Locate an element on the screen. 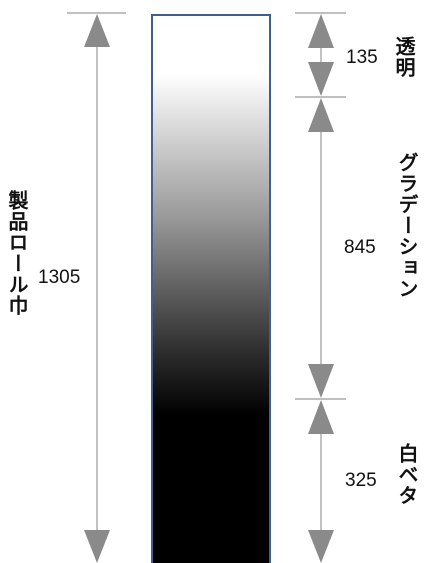  total-value: 1305 is located at coordinates (59, 277).